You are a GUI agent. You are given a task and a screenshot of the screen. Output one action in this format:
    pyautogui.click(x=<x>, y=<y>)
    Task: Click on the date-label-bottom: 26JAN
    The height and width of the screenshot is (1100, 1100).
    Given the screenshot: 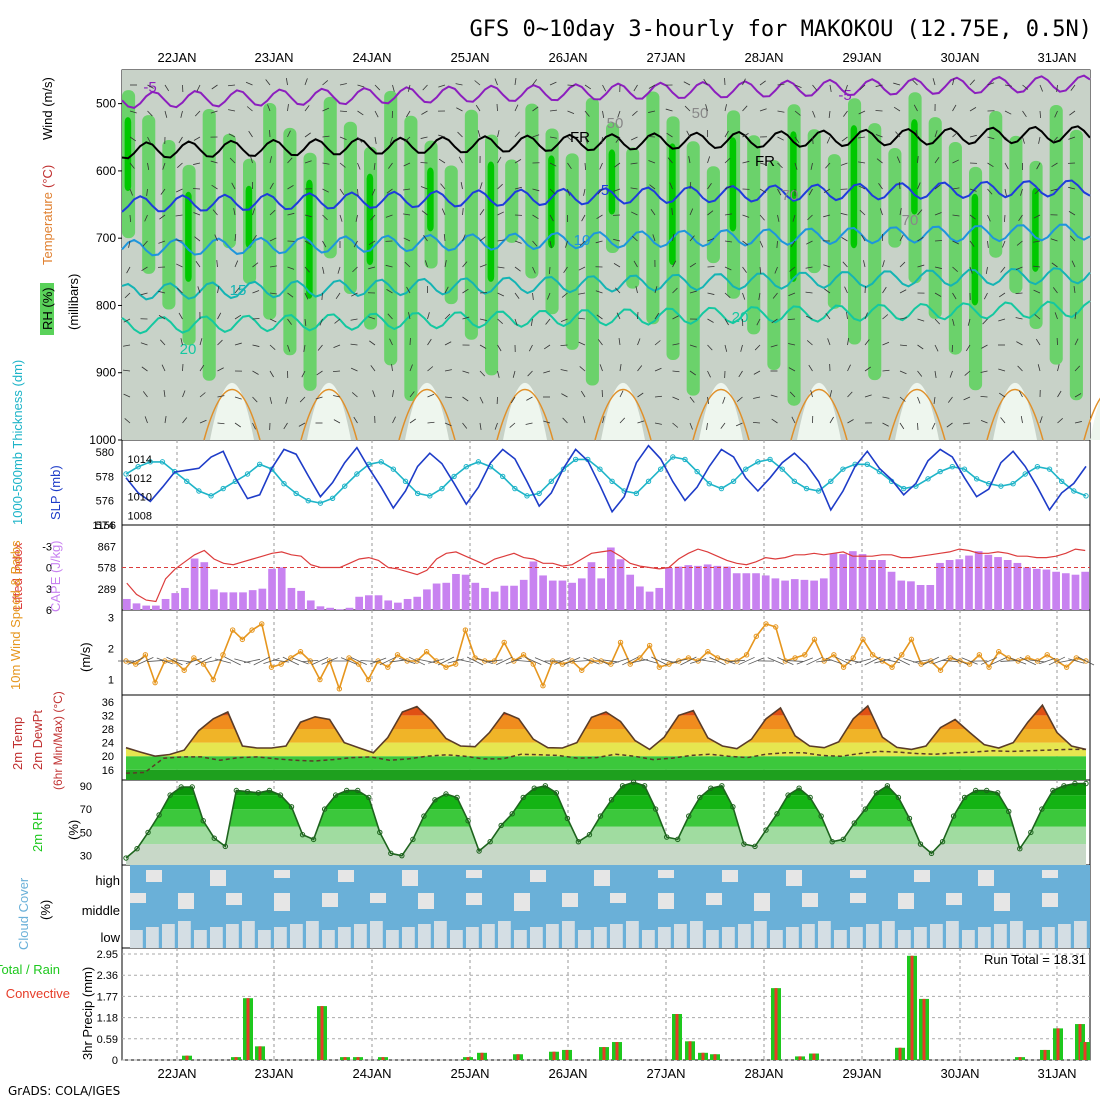 What is the action you would take?
    pyautogui.click(x=567, y=1073)
    